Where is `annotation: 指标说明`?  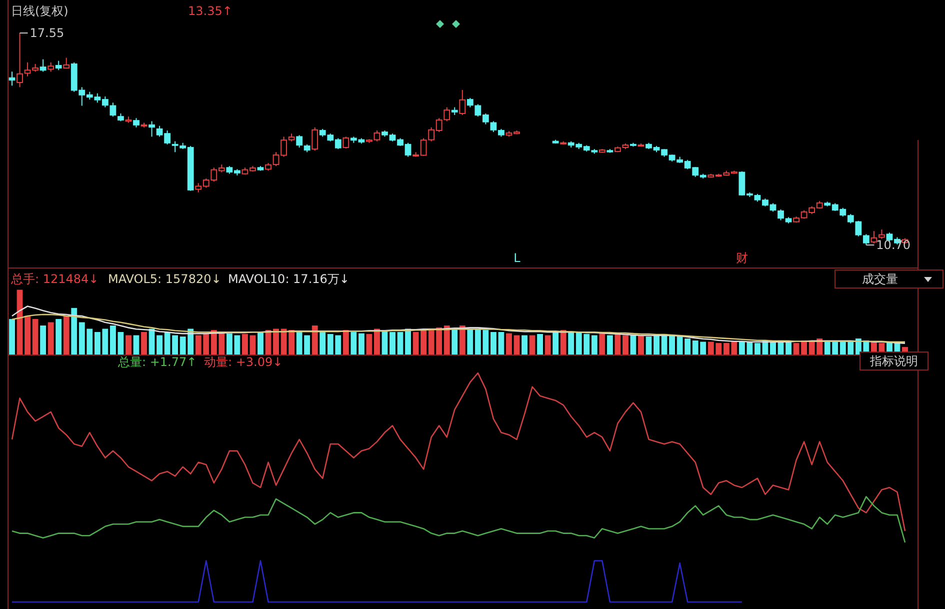
annotation: 指标说明 is located at coordinates (893, 361).